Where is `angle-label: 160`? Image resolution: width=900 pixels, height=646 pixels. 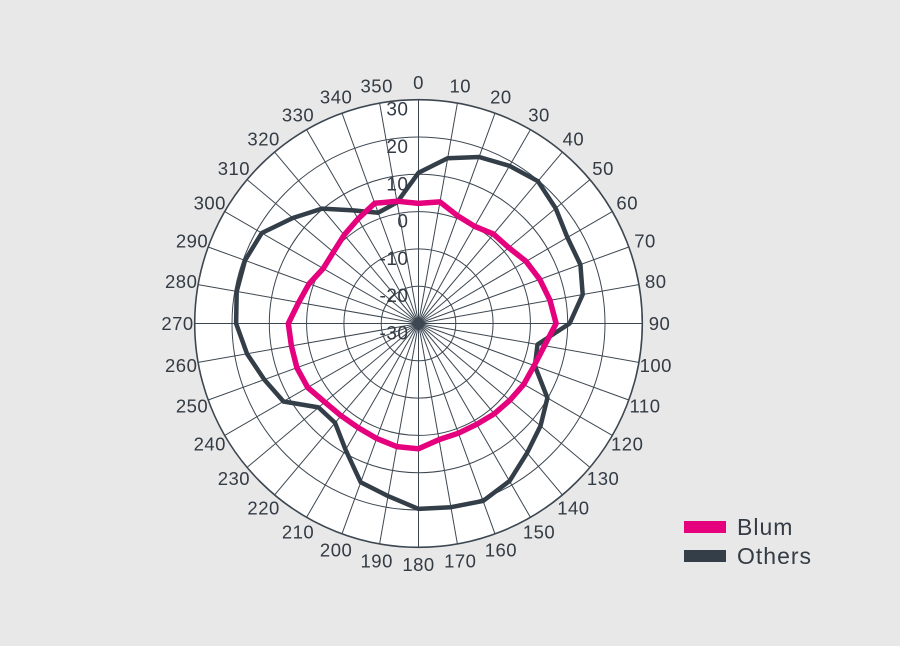 angle-label: 160 is located at coordinates (501, 550).